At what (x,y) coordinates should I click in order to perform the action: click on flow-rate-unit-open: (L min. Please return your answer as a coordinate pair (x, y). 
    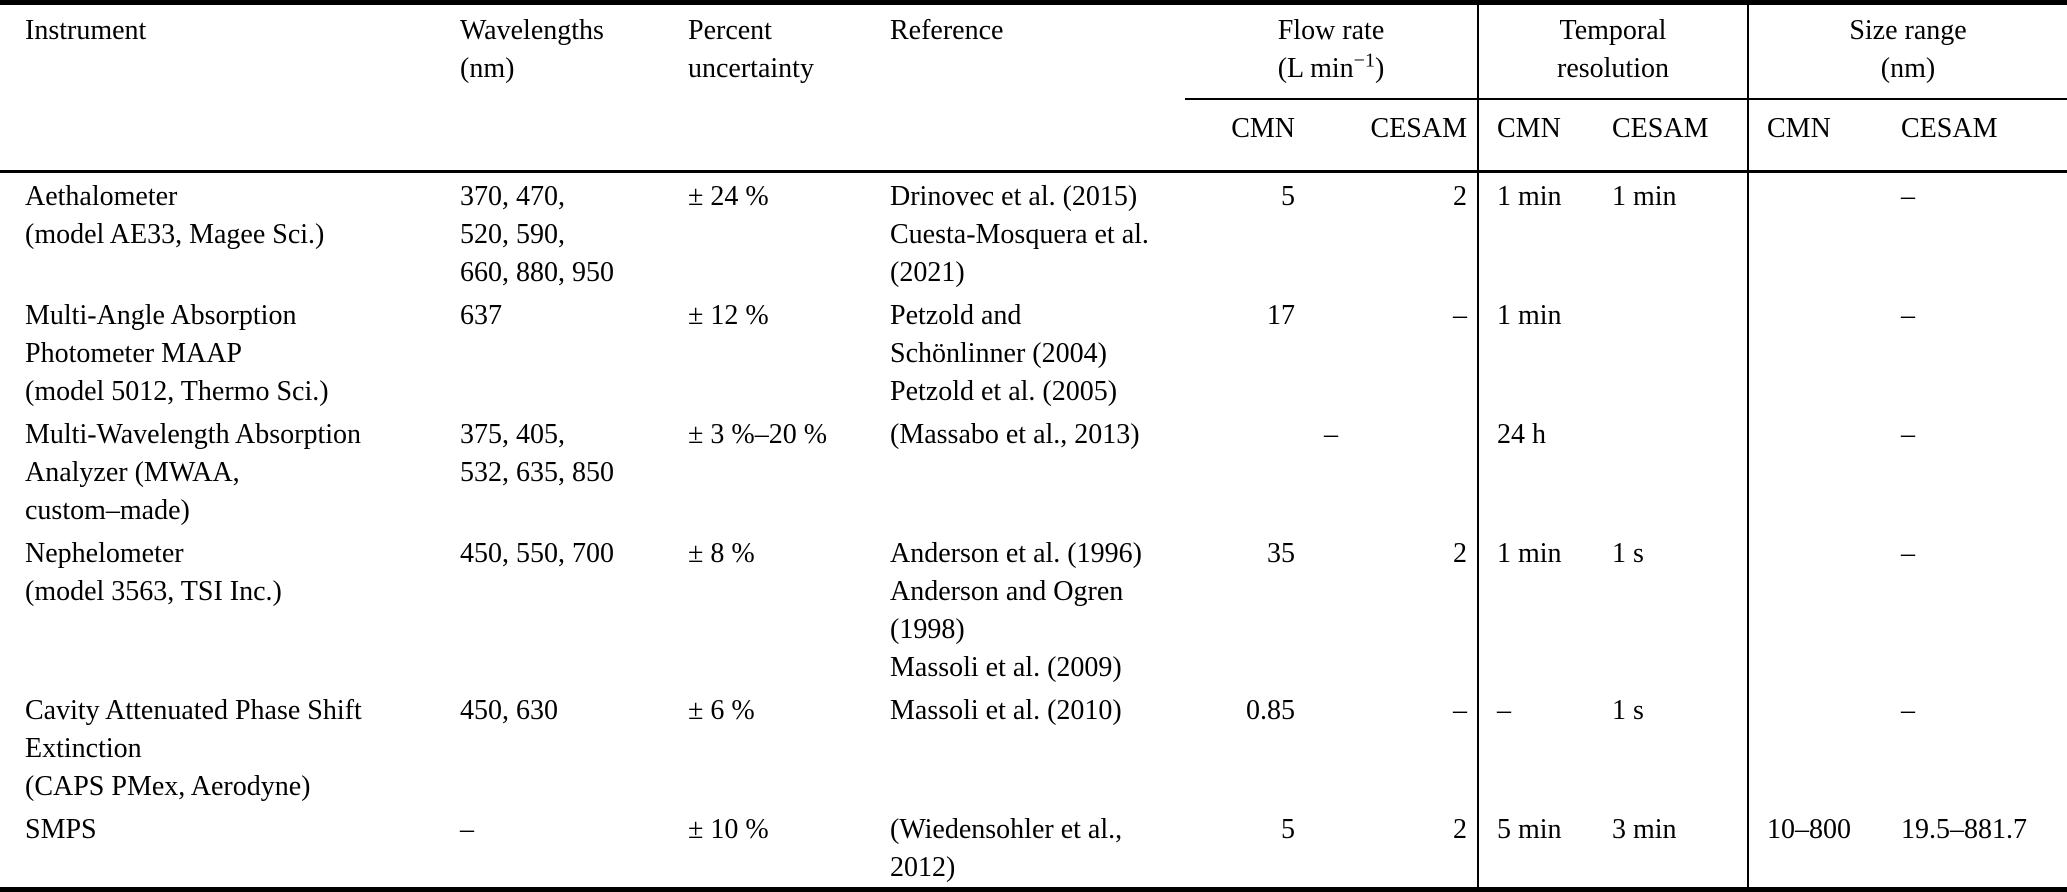
    Looking at the image, I should click on (1315, 68).